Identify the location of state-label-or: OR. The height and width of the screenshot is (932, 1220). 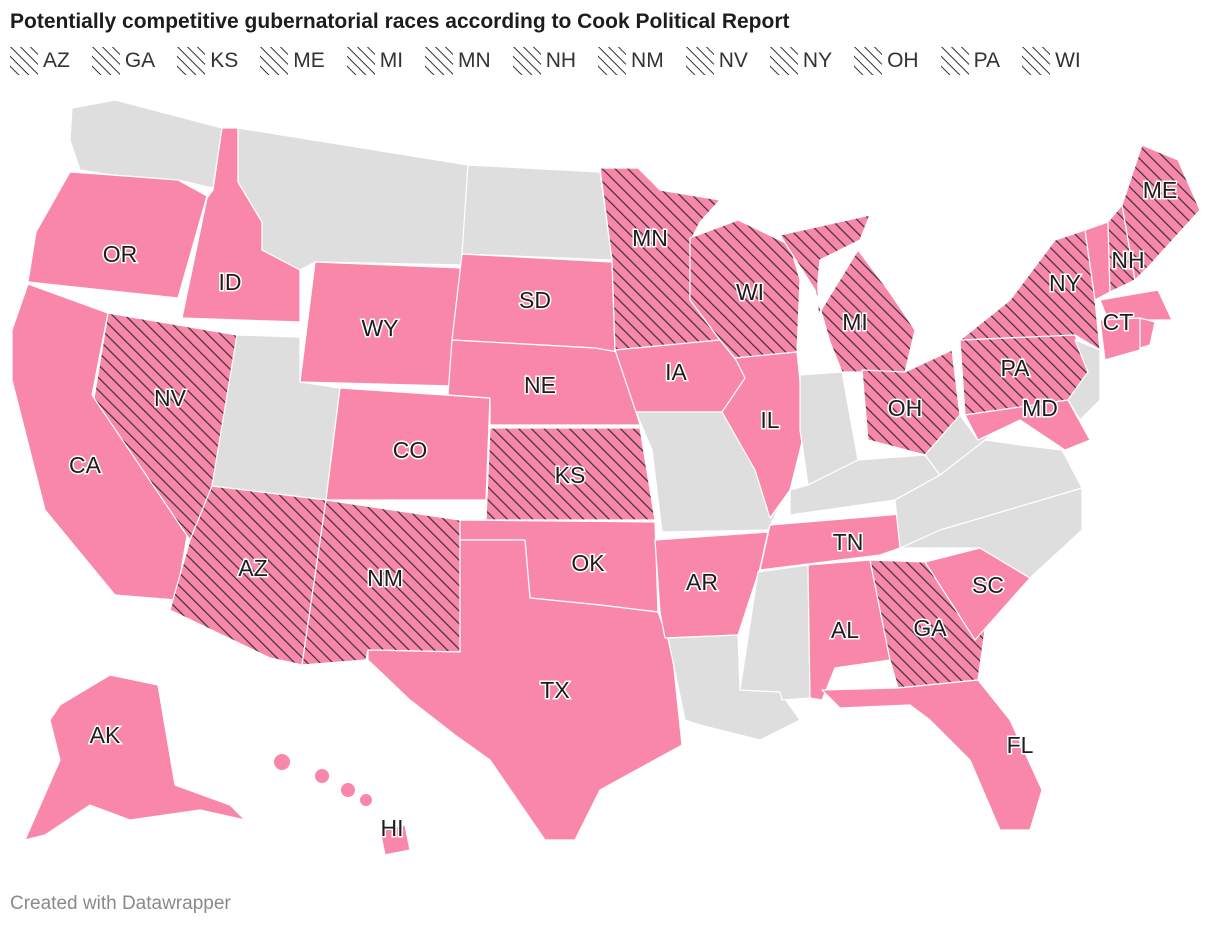
(120, 254).